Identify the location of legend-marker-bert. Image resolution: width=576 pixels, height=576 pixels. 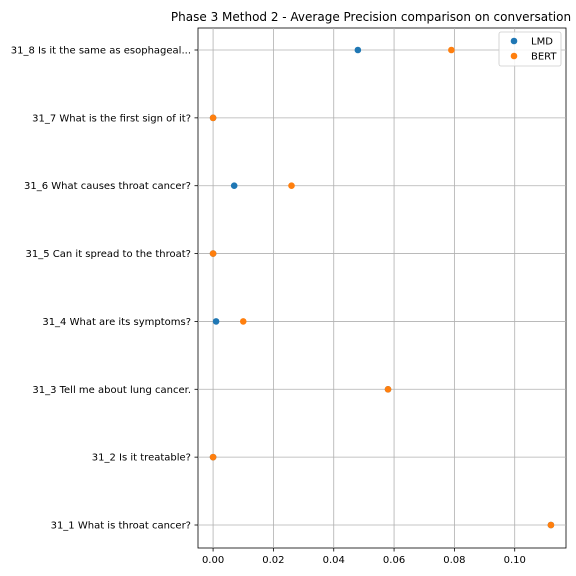
(514, 56).